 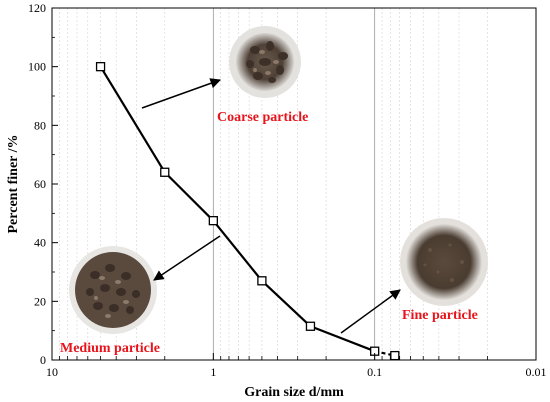 What do you see at coordinates (37, 67) in the screenshot?
I see `y-tick-label: 100` at bounding box center [37, 67].